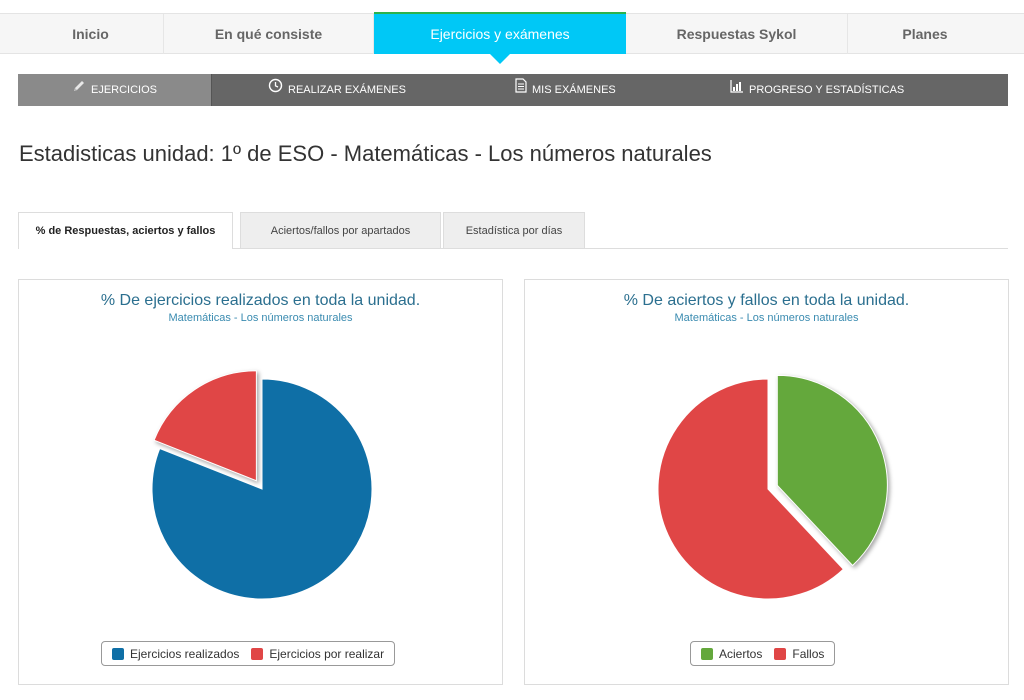 This screenshot has height=700, width=1024. What do you see at coordinates (500, 59) in the screenshot?
I see `active-tab-pointer` at bounding box center [500, 59].